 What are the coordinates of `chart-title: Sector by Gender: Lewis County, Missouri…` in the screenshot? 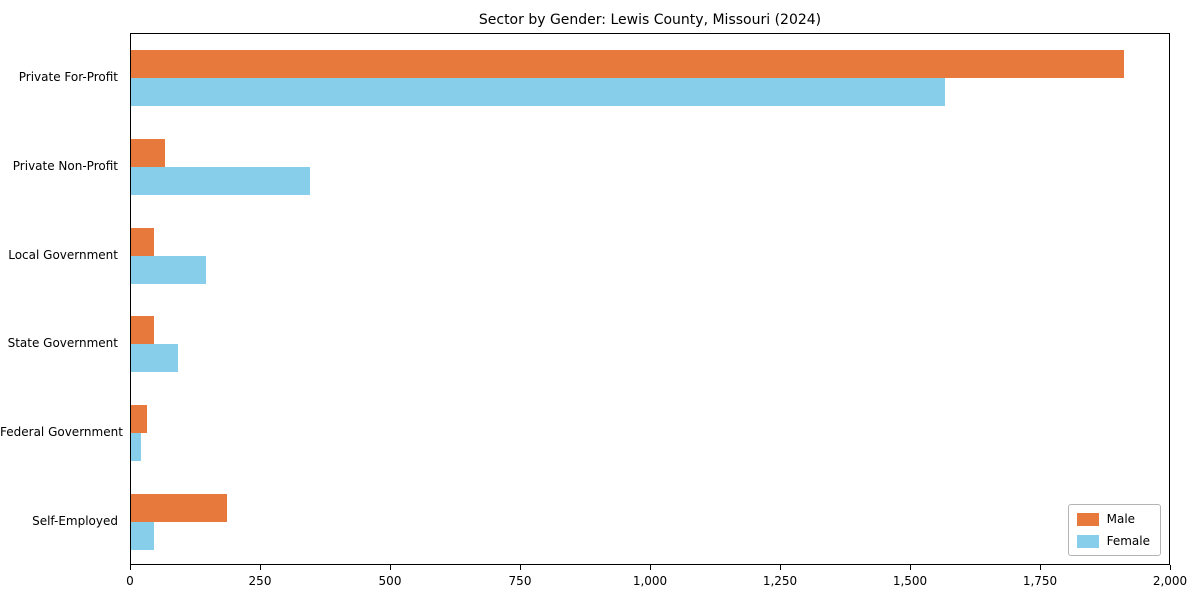 It's located at (650, 20).